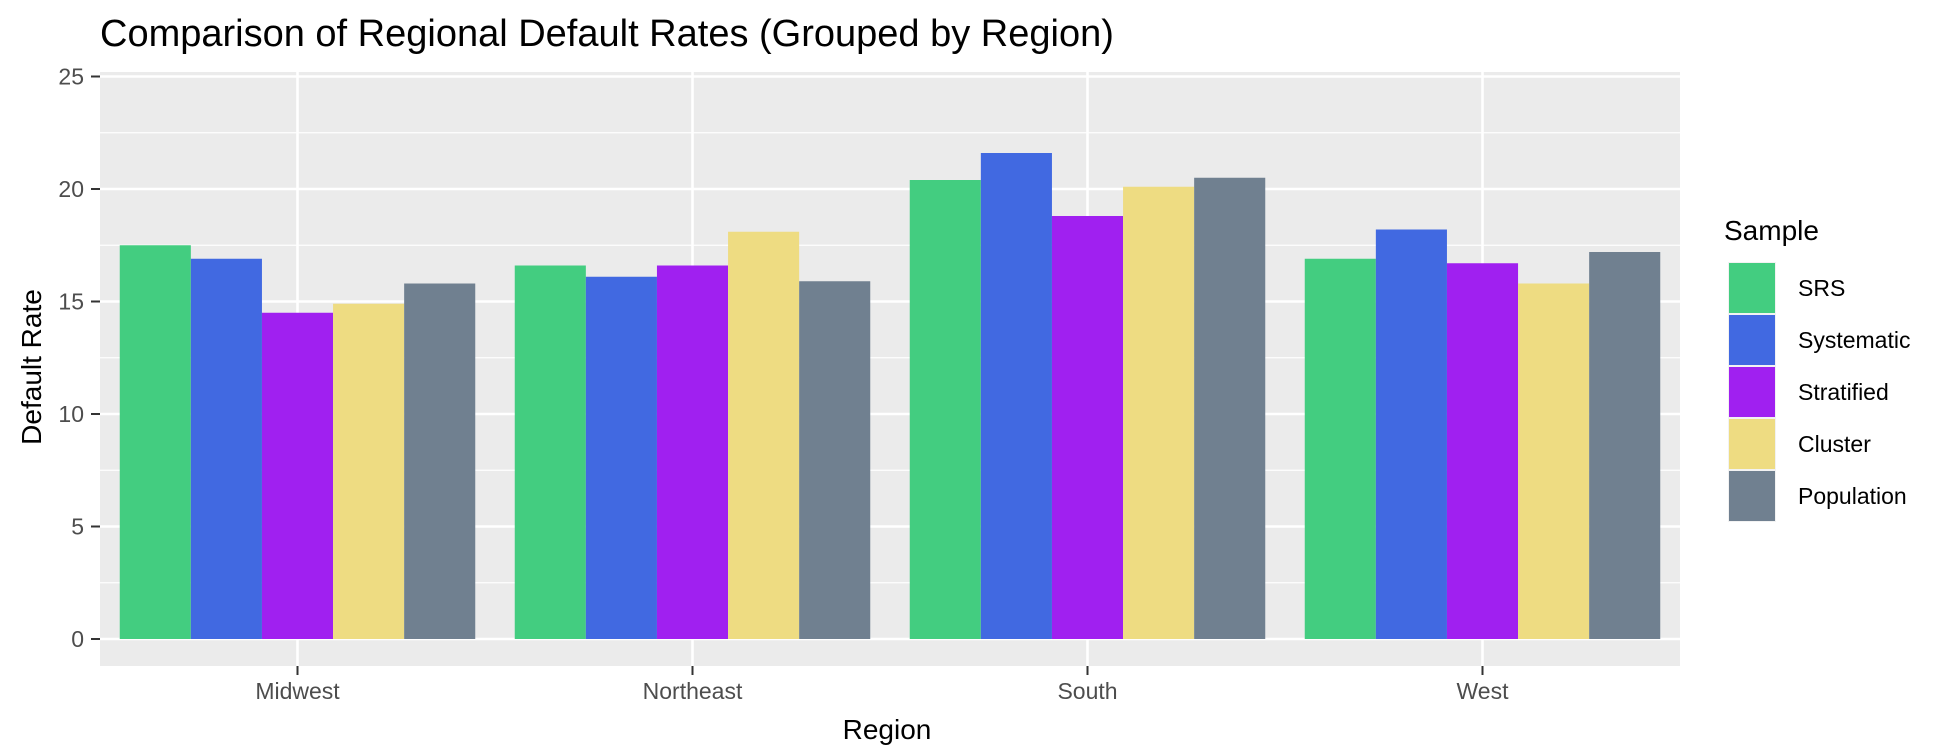 The image size is (1944, 756). I want to click on legend-label-stratified: Stratified, so click(1843, 392).